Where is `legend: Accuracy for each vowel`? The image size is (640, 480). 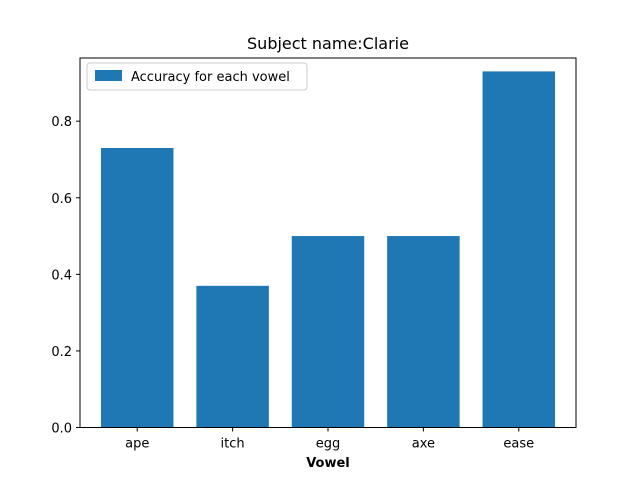
legend: Accuracy for each vowel is located at coordinates (197, 76).